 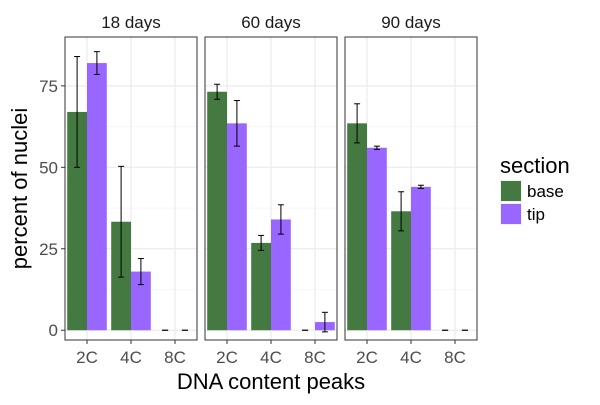 I want to click on legend-title: section, so click(x=535, y=165).